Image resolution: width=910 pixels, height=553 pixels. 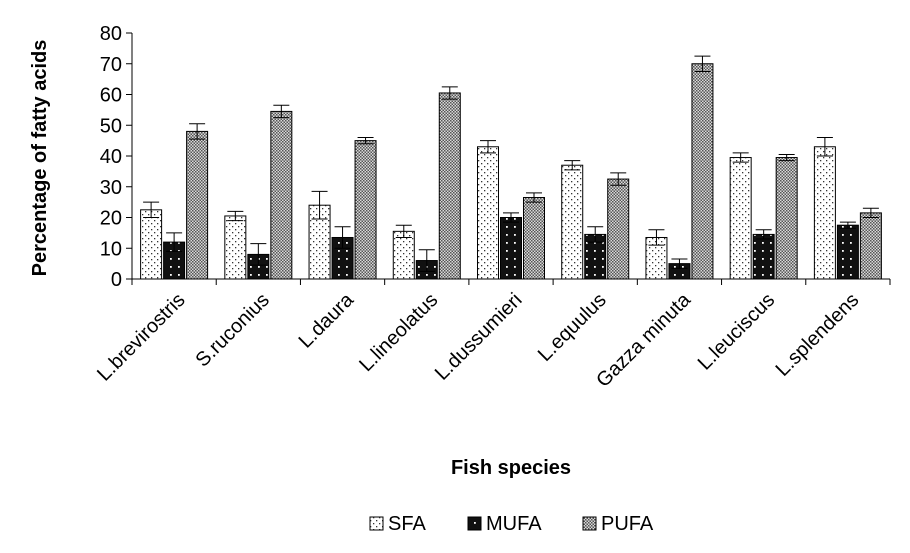 What do you see at coordinates (511, 468) in the screenshot?
I see `x-axis-title: Fish species` at bounding box center [511, 468].